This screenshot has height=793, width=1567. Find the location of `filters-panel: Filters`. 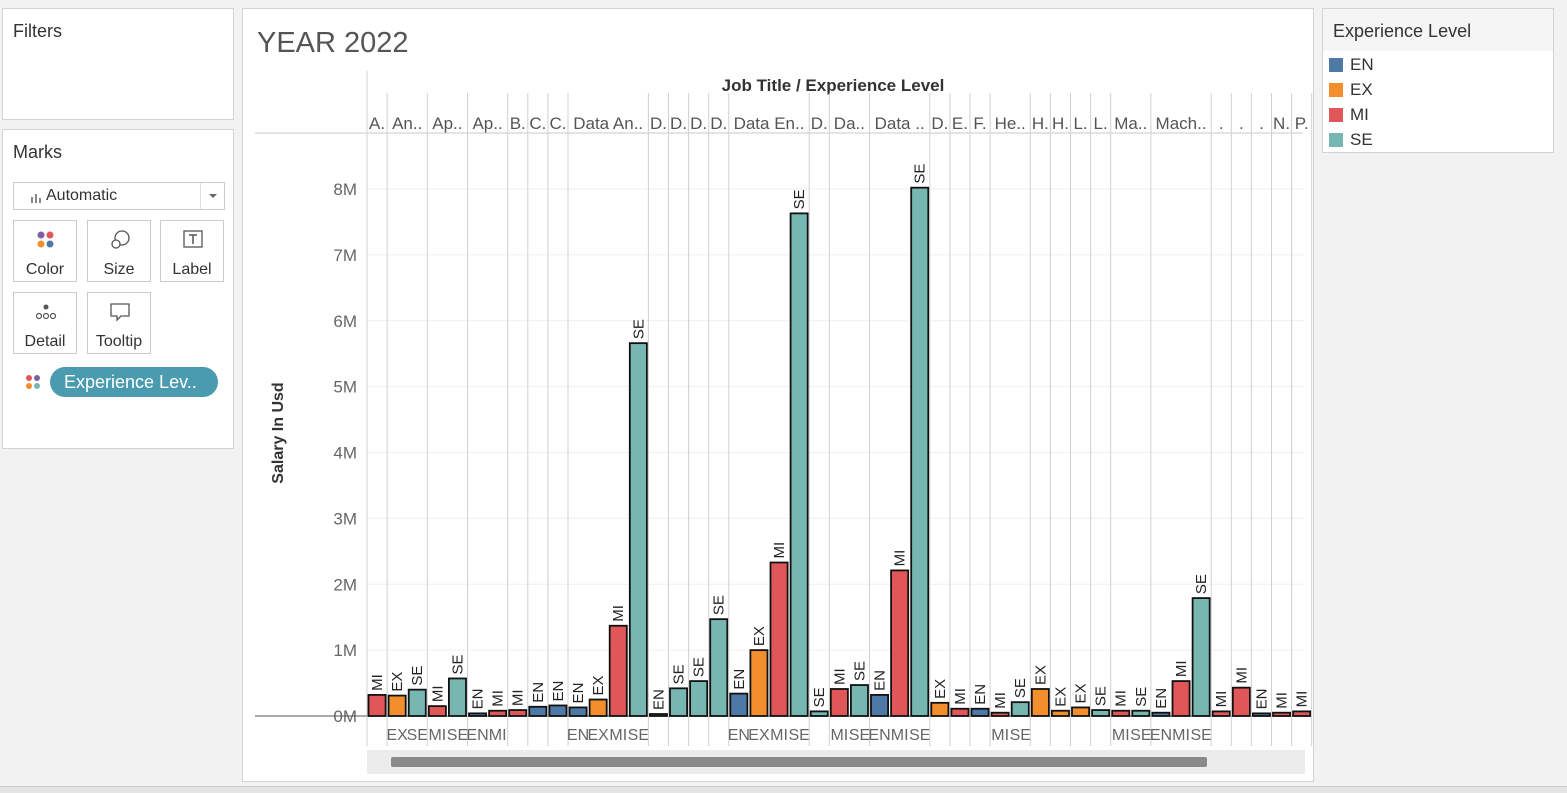

filters-panel: Filters is located at coordinates (118, 64).